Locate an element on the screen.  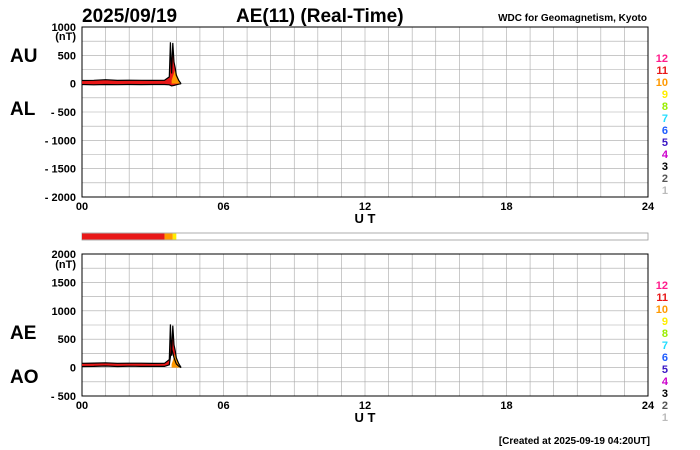
y-tick-label: - 1000 is located at coordinates (60, 141).